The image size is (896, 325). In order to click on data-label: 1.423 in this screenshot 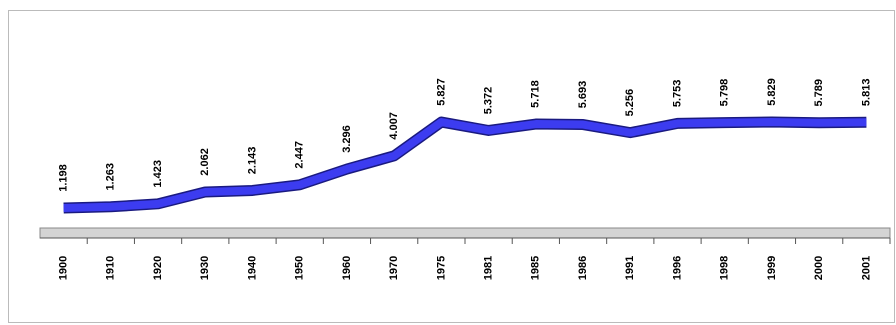, I will do `click(158, 174)`.